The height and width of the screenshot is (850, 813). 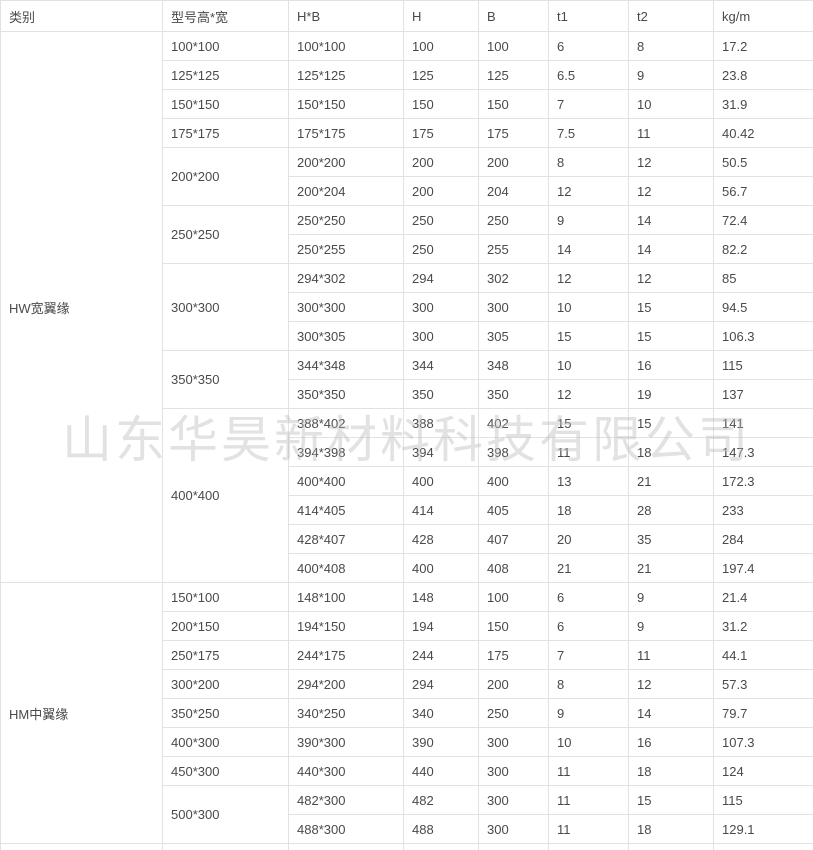 What do you see at coordinates (671, 220) in the screenshot?
I see `spec-cell: 14` at bounding box center [671, 220].